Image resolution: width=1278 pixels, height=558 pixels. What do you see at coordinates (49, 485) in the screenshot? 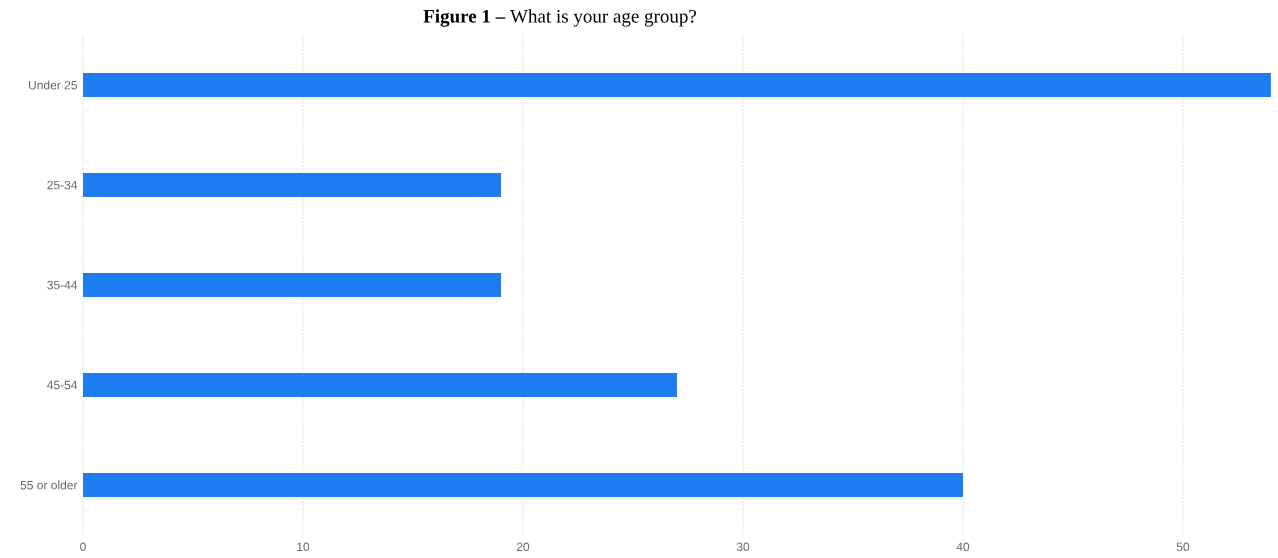
I see `y-tick-label: 55 or older` at bounding box center [49, 485].